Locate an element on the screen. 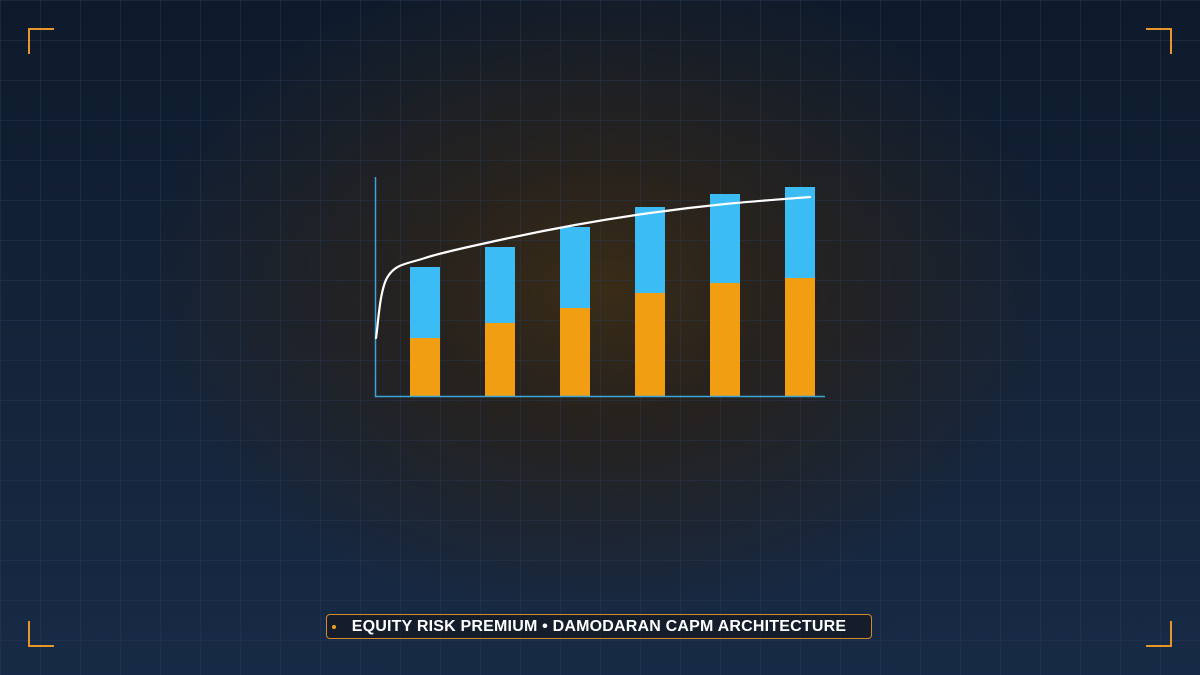  caption-bullet-icon is located at coordinates (334, 627).